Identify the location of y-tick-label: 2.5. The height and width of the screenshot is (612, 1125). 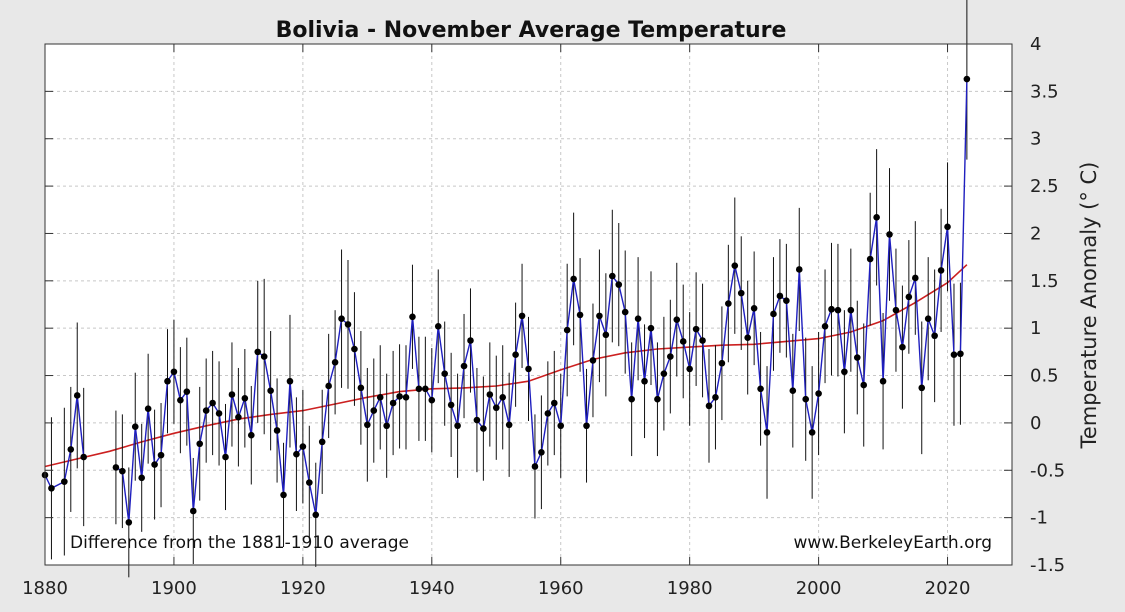
(1044, 186).